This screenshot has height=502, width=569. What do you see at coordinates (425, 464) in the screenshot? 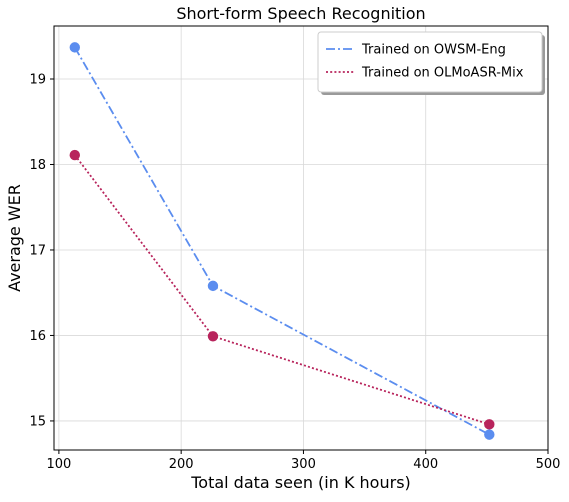
I see `x-tick-label: 400` at bounding box center [425, 464].